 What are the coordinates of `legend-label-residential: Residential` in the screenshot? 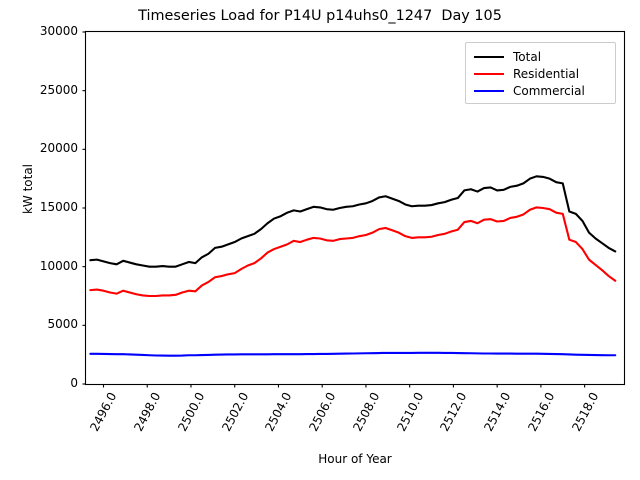 It's located at (546, 73).